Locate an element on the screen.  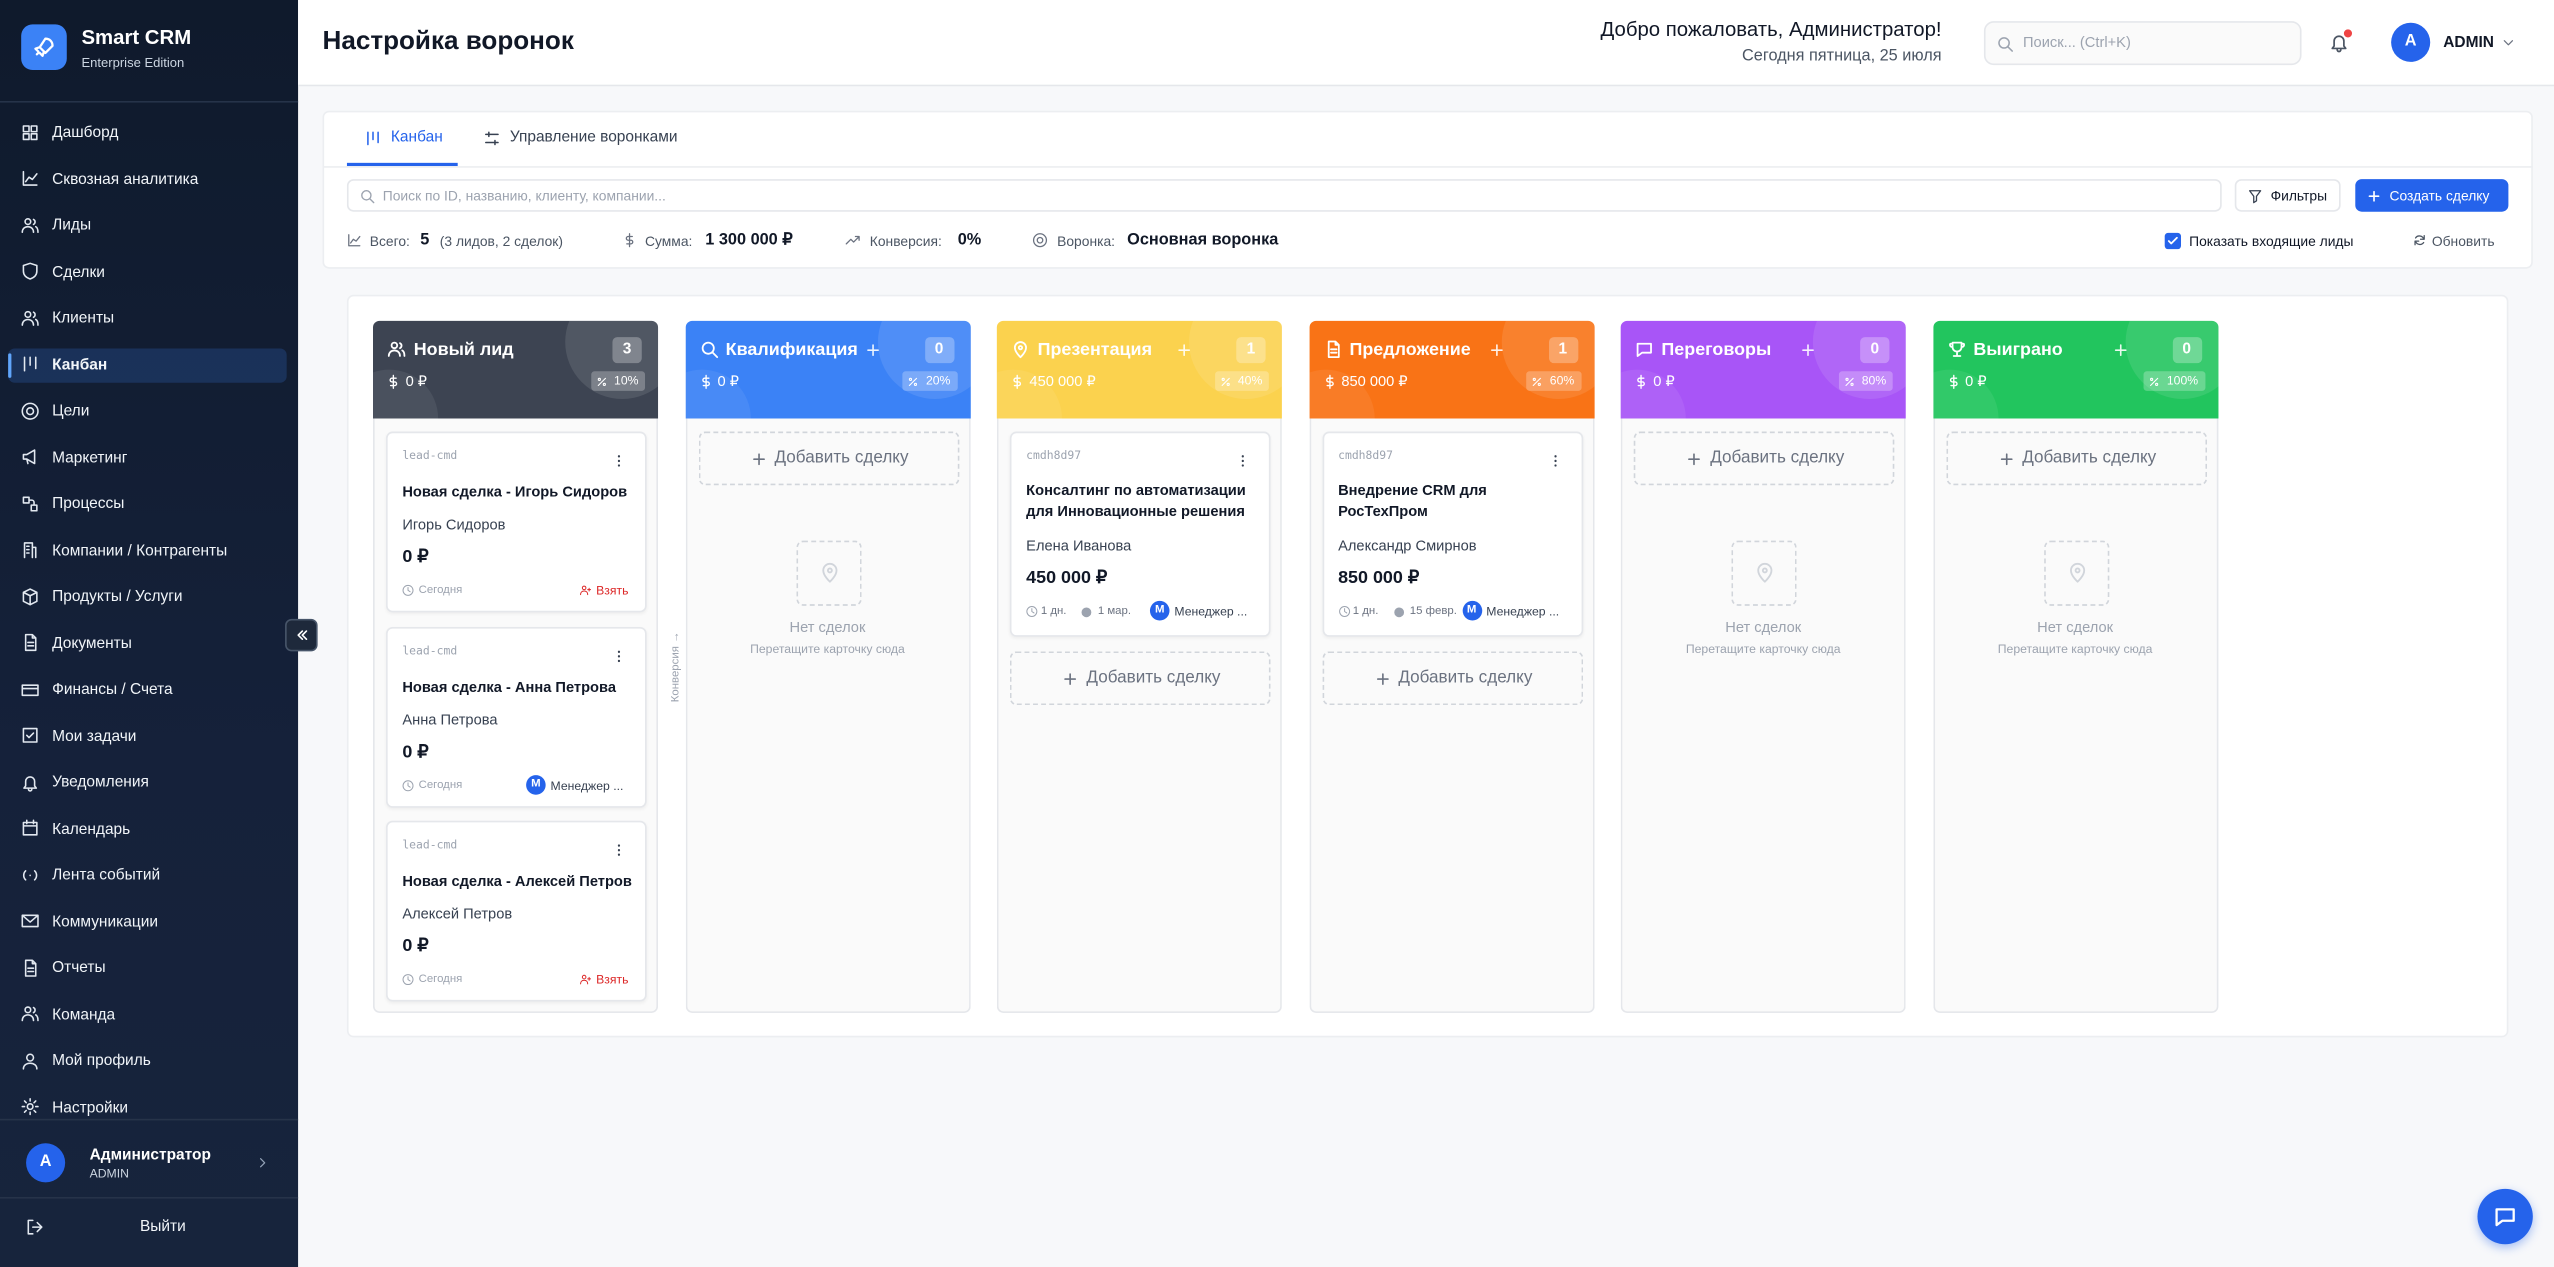
nav-item: Маркетинг is located at coordinates (147, 458).